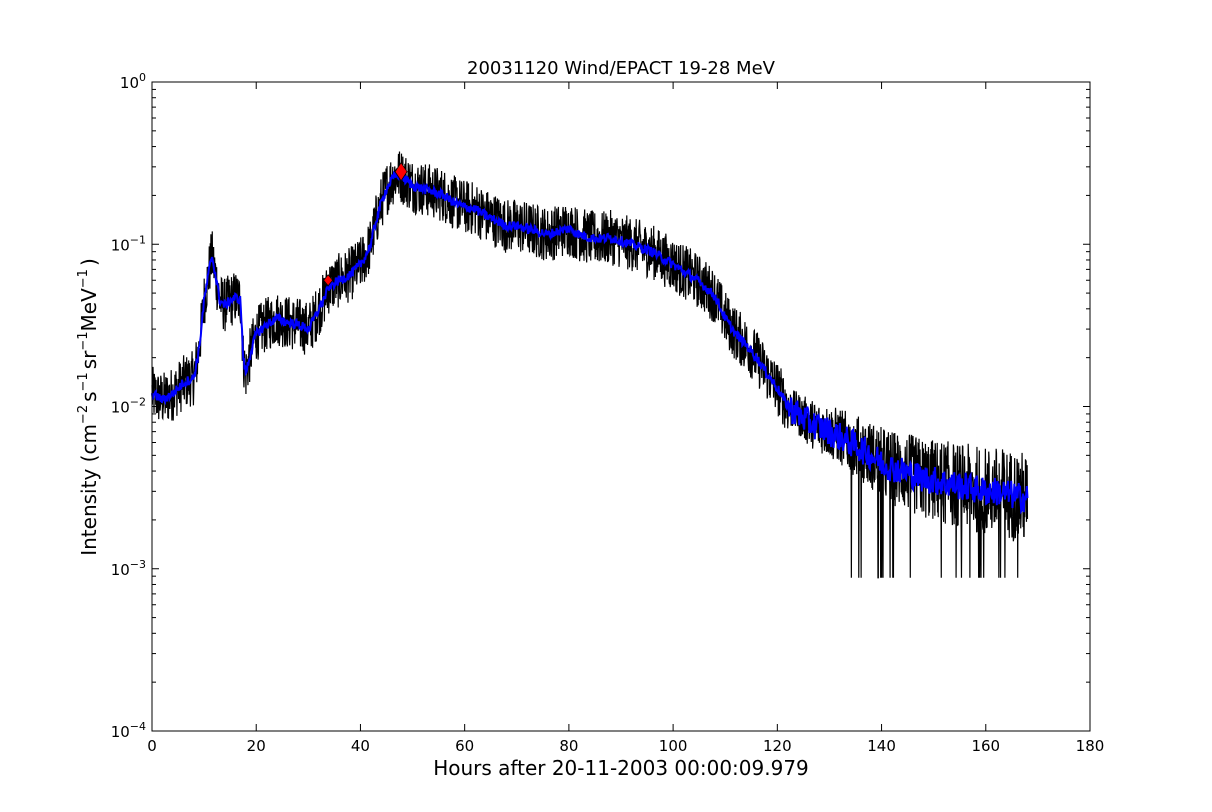 The height and width of the screenshot is (812, 1212). What do you see at coordinates (133, 81) in the screenshot?
I see `y-tick-label-4: 10⁰` at bounding box center [133, 81].